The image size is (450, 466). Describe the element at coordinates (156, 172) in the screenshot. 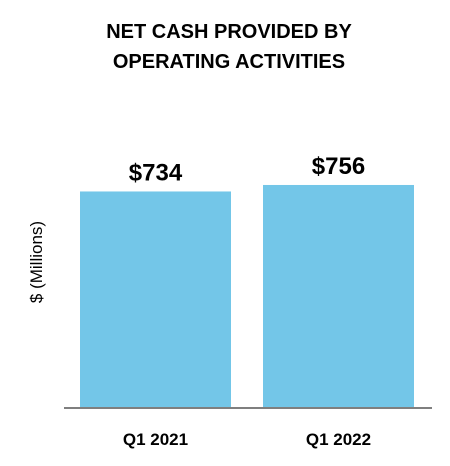

I see `value-label-q1-2021: $734` at that location.